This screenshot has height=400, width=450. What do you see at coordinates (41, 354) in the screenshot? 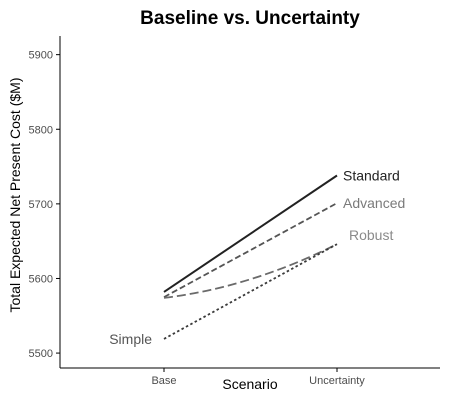
I see `y-tick-label: 5500` at bounding box center [41, 354].